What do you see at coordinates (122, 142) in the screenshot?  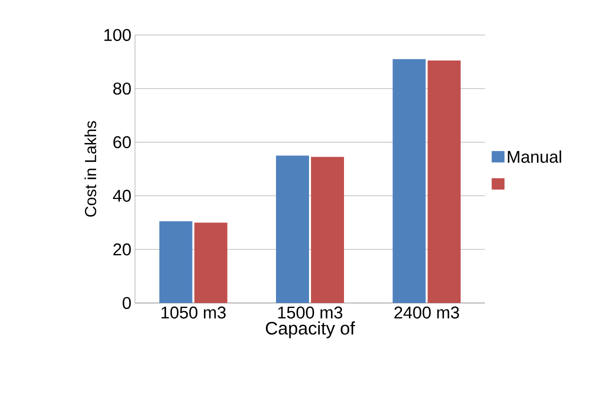 I see `y-tick-label: 60` at bounding box center [122, 142].